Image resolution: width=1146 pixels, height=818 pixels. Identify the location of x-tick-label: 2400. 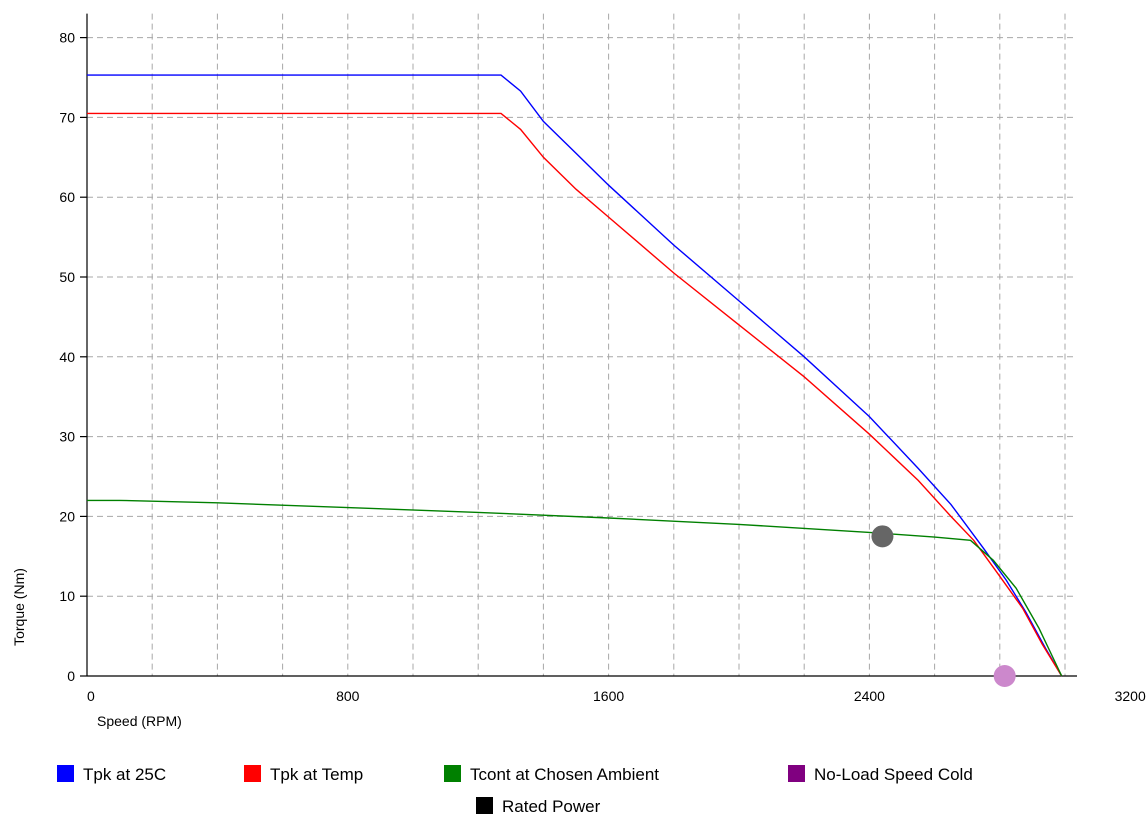
(869, 696).